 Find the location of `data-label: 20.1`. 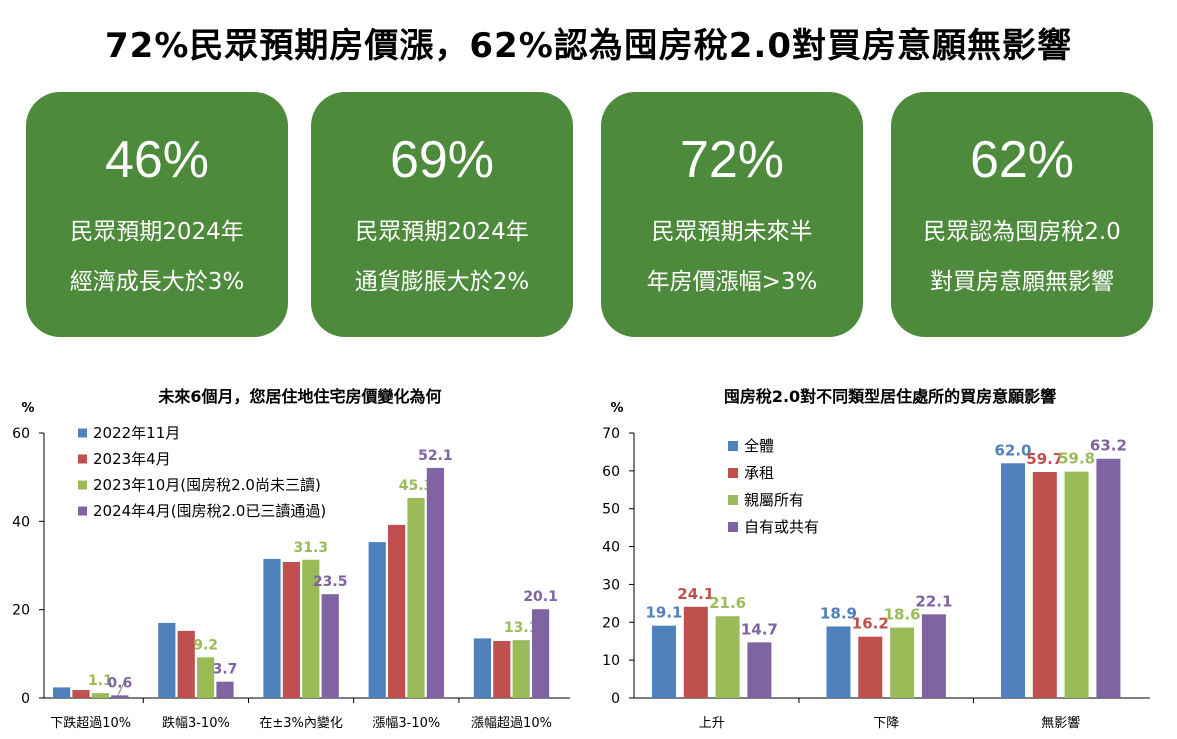

data-label: 20.1 is located at coordinates (540, 597).